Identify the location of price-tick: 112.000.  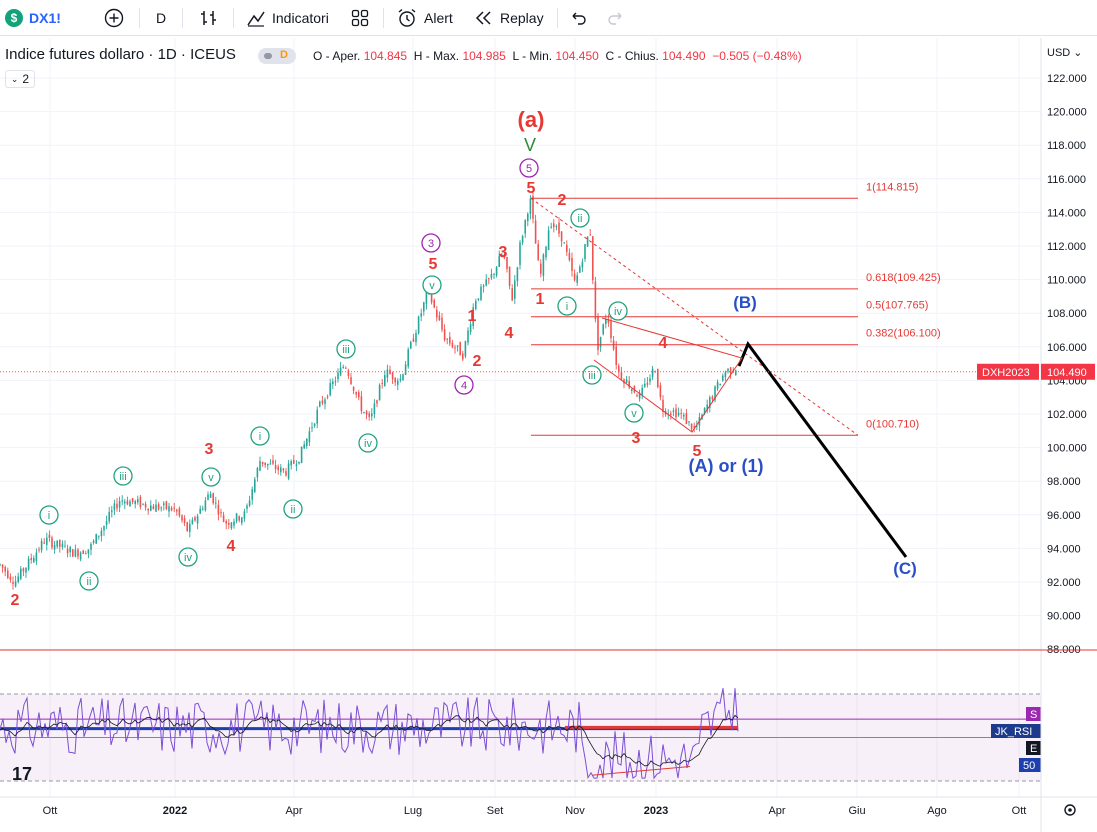
(1066, 247).